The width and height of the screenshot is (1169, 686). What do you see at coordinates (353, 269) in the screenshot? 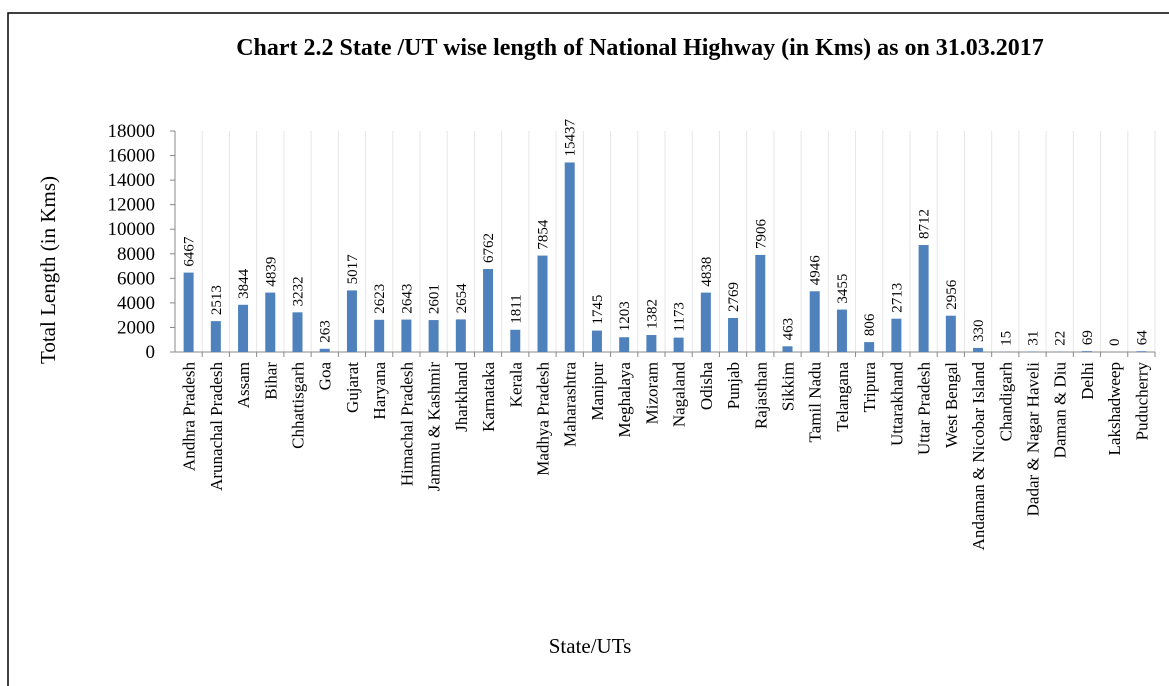
I see `data-label: 5017` at bounding box center [353, 269].